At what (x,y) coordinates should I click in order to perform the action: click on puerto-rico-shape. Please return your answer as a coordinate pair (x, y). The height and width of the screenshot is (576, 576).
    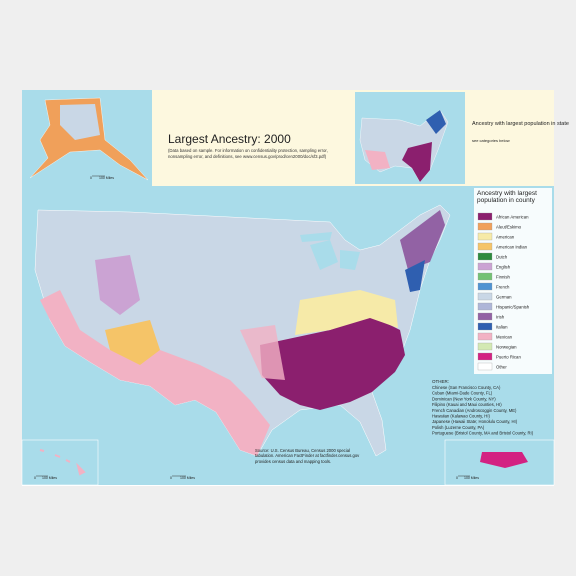
    Looking at the image, I should click on (504, 460).